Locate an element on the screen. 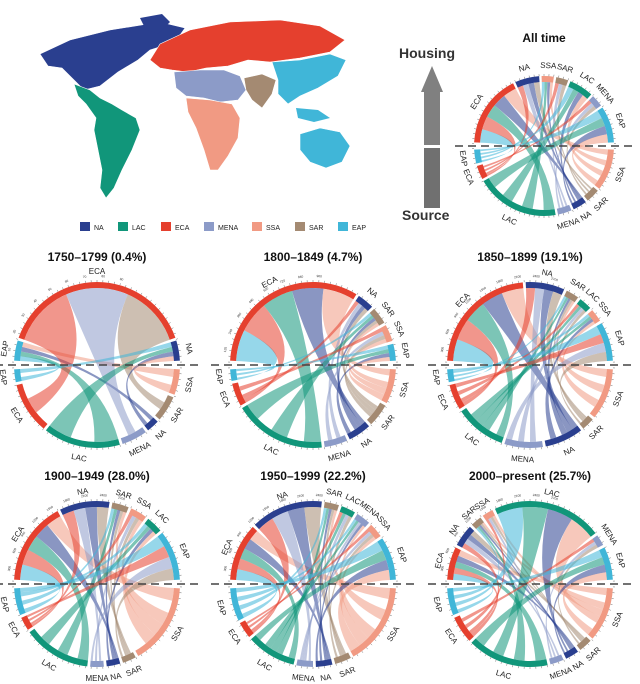 The width and height of the screenshot is (640, 684). source-arc-na is located at coordinates (563, 436).